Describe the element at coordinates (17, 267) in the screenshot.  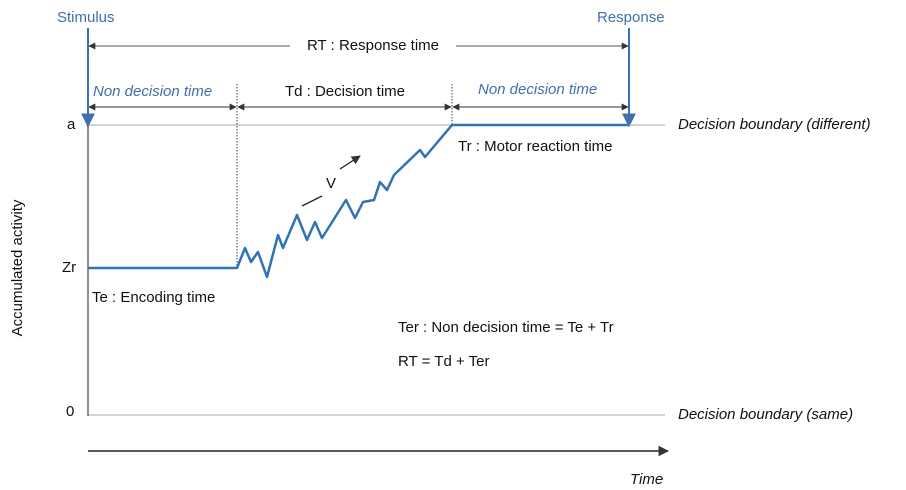
I see `y-axis-label: Accumulated activity` at that location.